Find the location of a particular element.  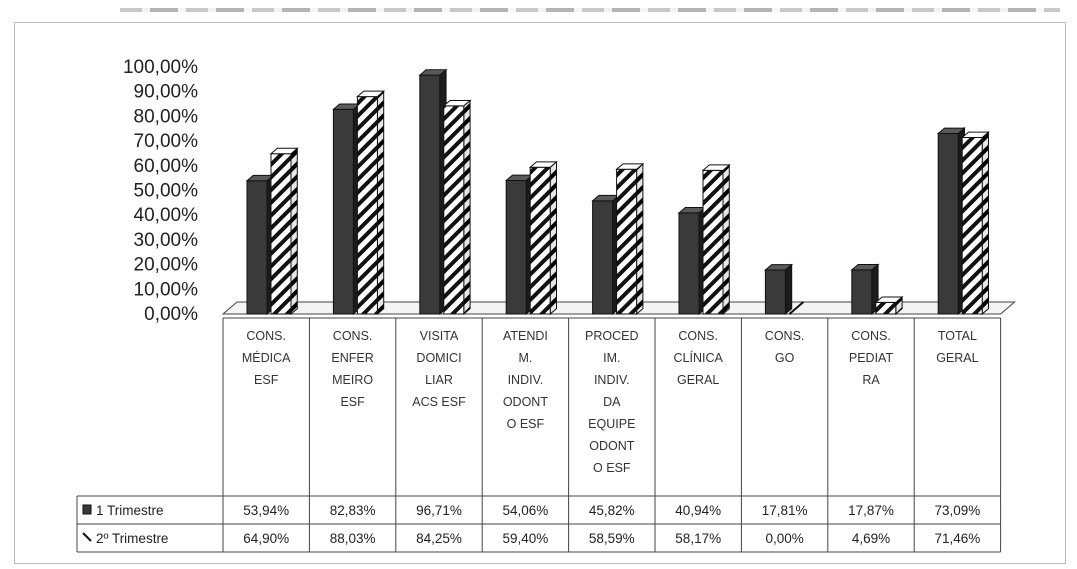

y-tick-label: 50,00% is located at coordinates (166, 191).